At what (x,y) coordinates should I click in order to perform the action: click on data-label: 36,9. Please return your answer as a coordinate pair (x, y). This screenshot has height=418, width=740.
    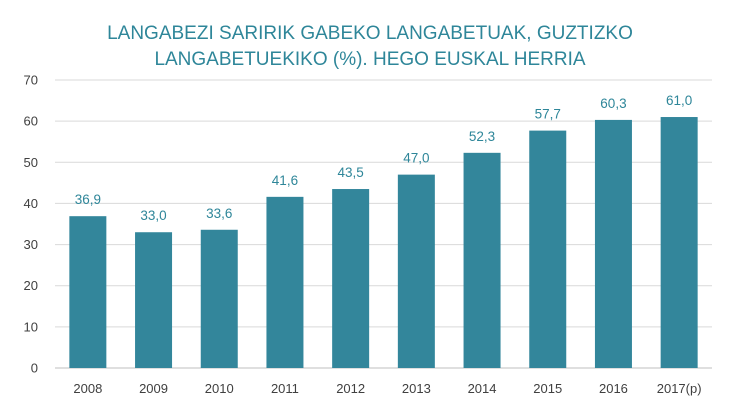
    Looking at the image, I should click on (88, 199).